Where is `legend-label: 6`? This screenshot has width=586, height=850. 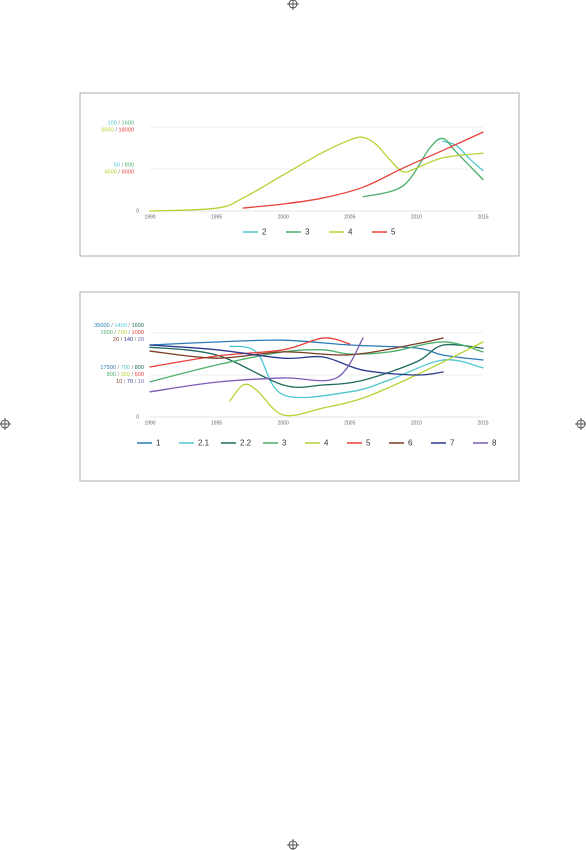
legend-label: 6 is located at coordinates (410, 443).